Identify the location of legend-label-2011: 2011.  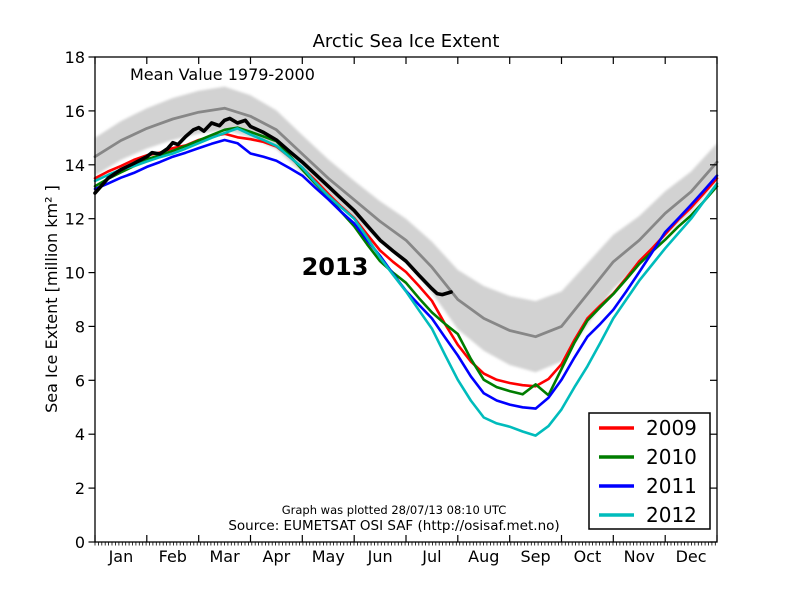
(671, 486).